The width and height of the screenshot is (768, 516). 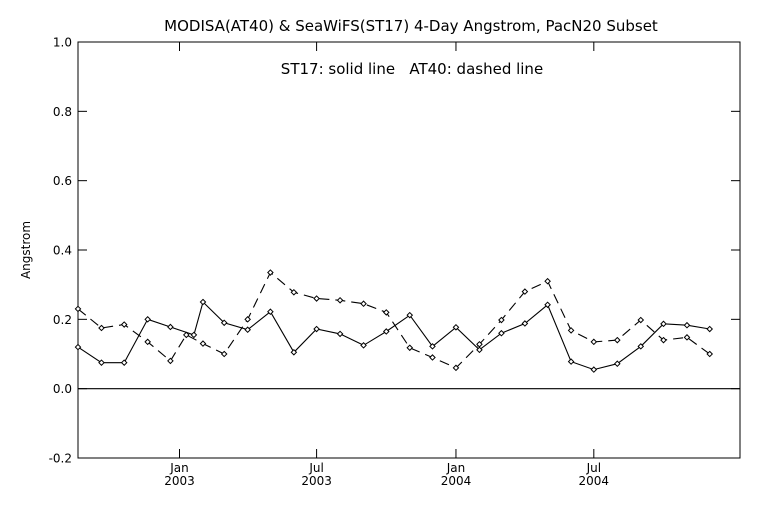 I want to click on y-tick-label: -0.2, so click(x=60, y=459).